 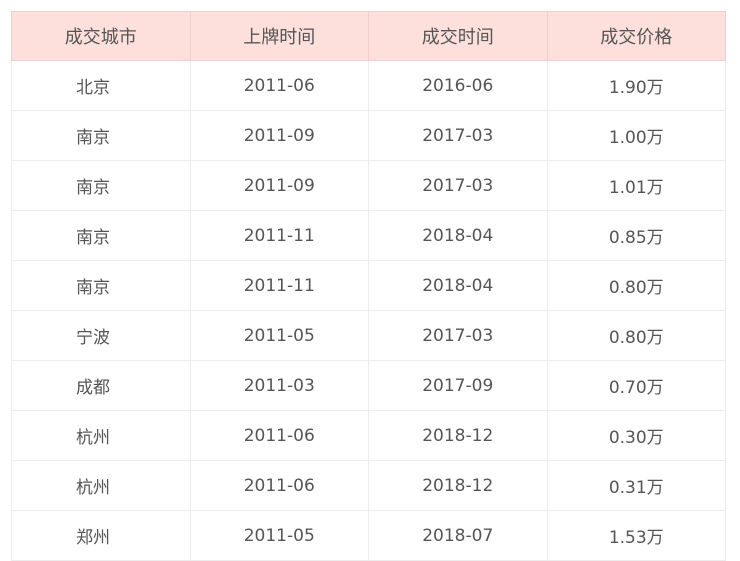 I want to click on table-row: 北京 2011-06 2016-06 1.90万, so click(x=368, y=85).